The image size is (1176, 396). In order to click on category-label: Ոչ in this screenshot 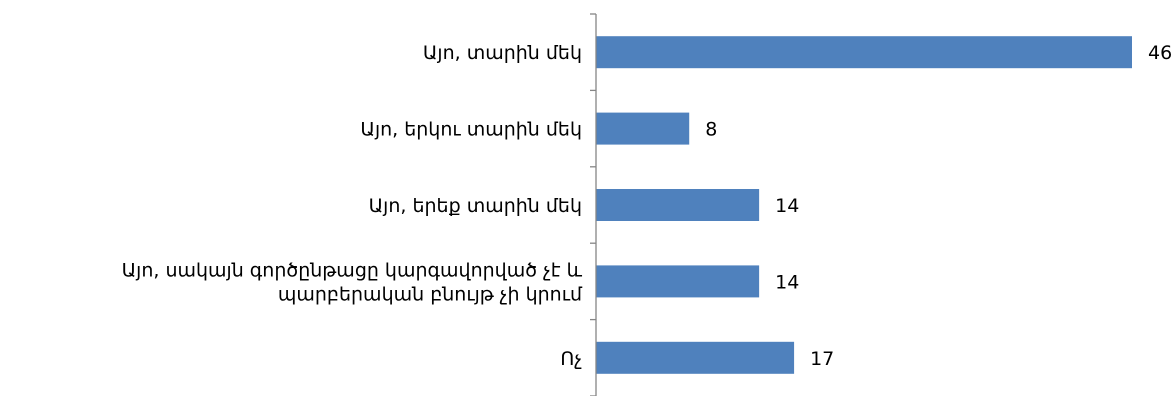, I will do `click(571, 359)`.